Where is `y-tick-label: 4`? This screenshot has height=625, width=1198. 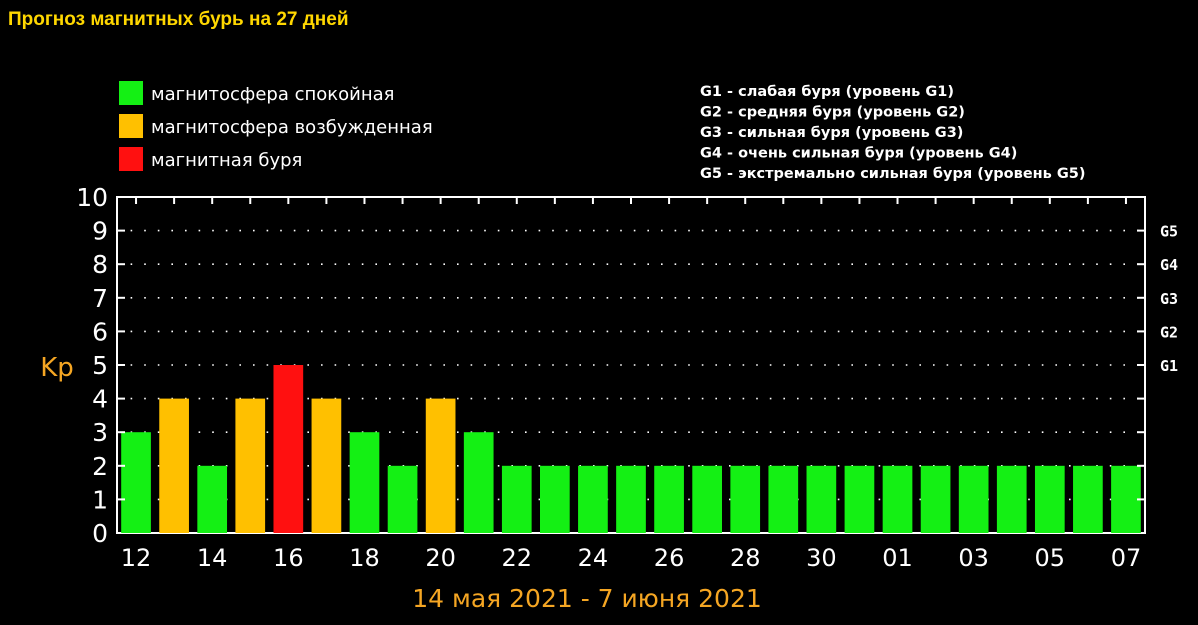 y-tick-label: 4 is located at coordinates (100, 399).